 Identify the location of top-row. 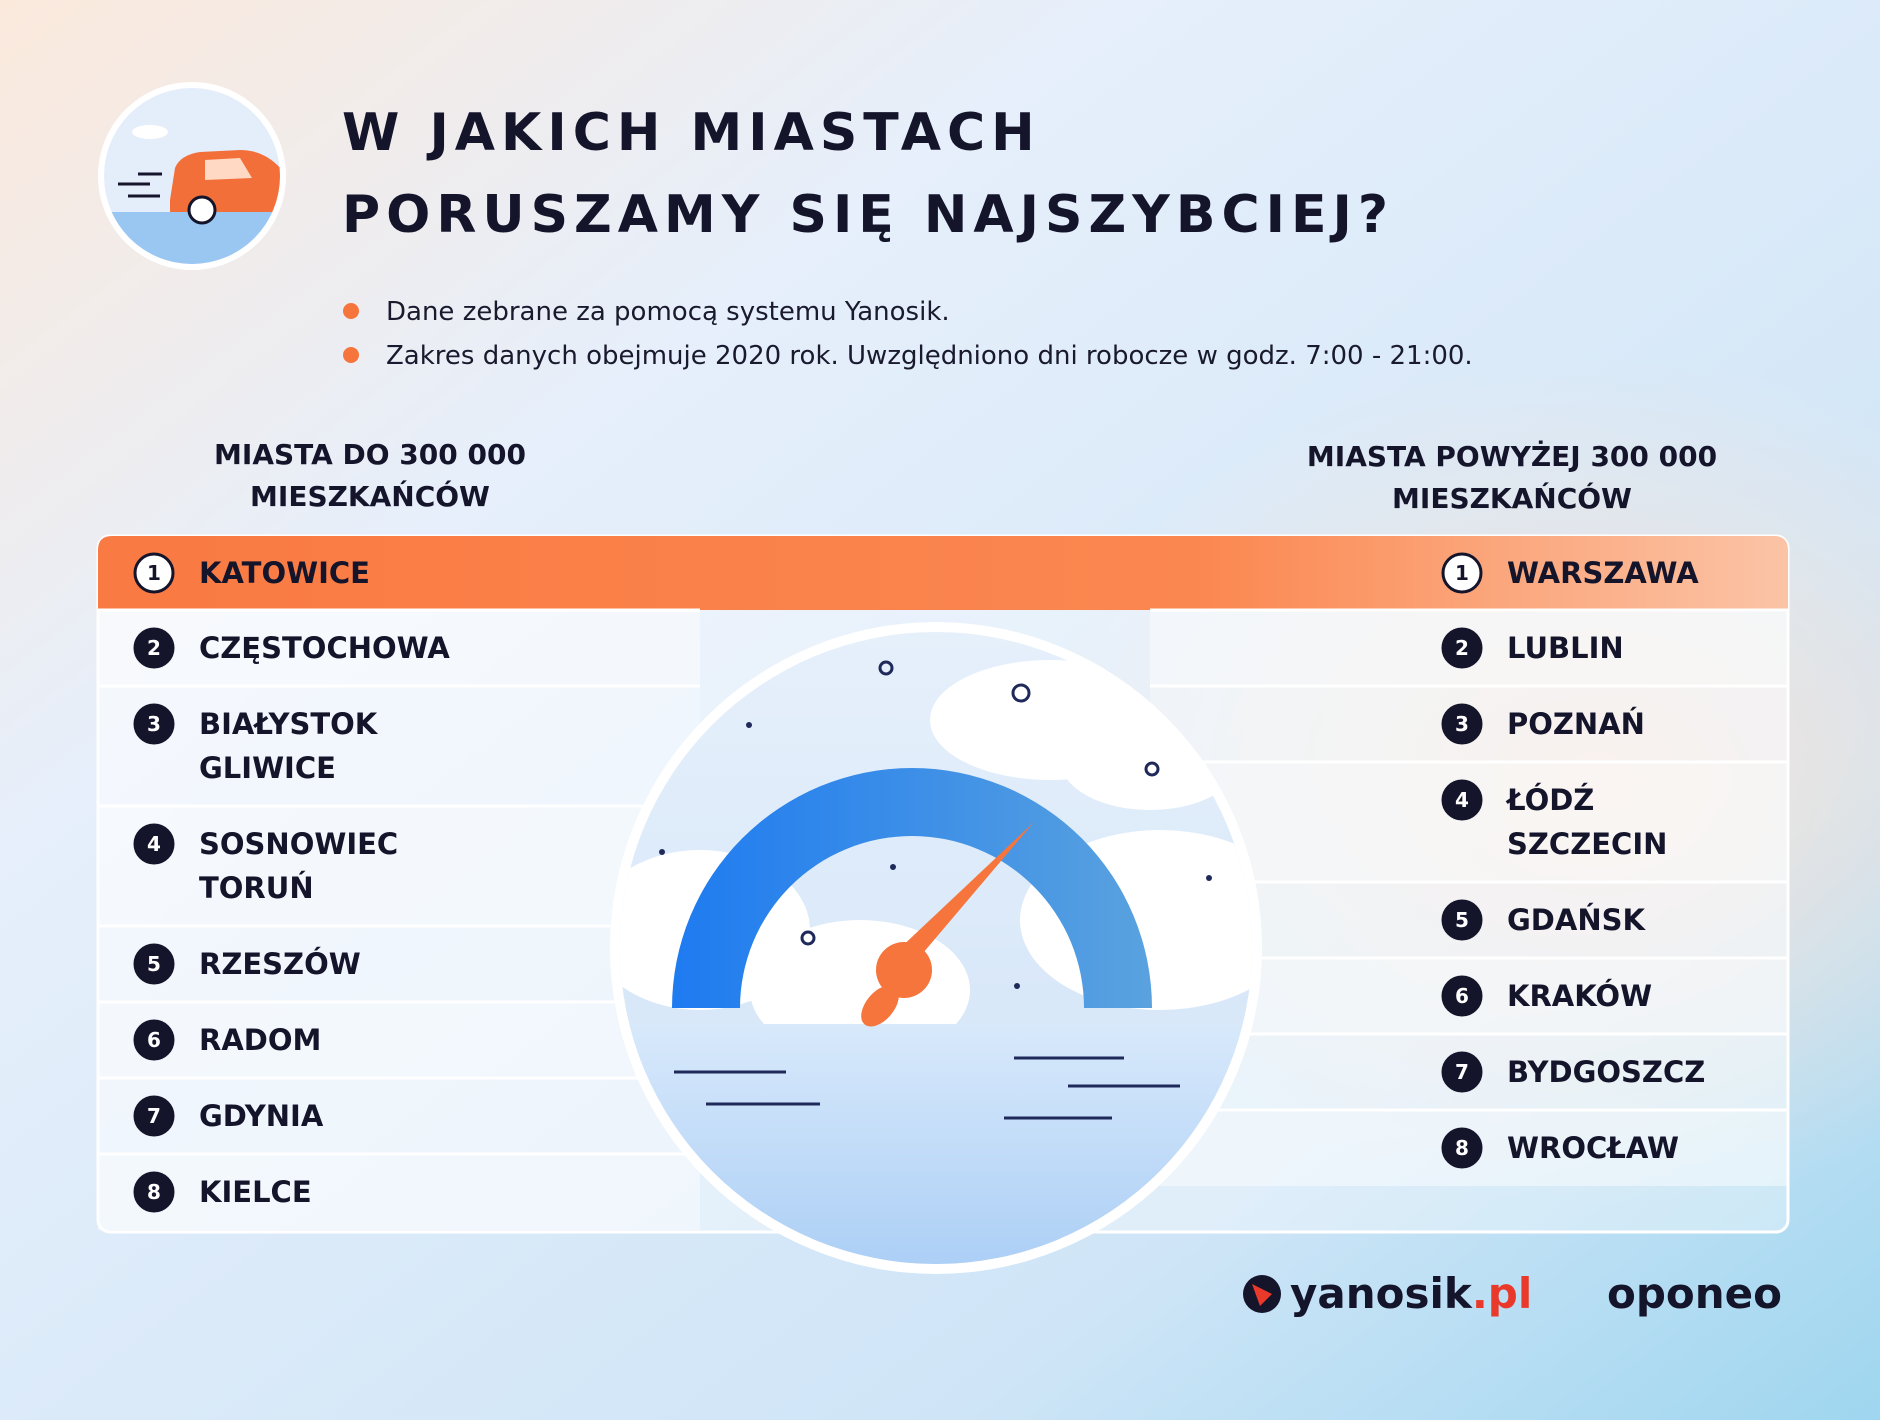
(943, 573).